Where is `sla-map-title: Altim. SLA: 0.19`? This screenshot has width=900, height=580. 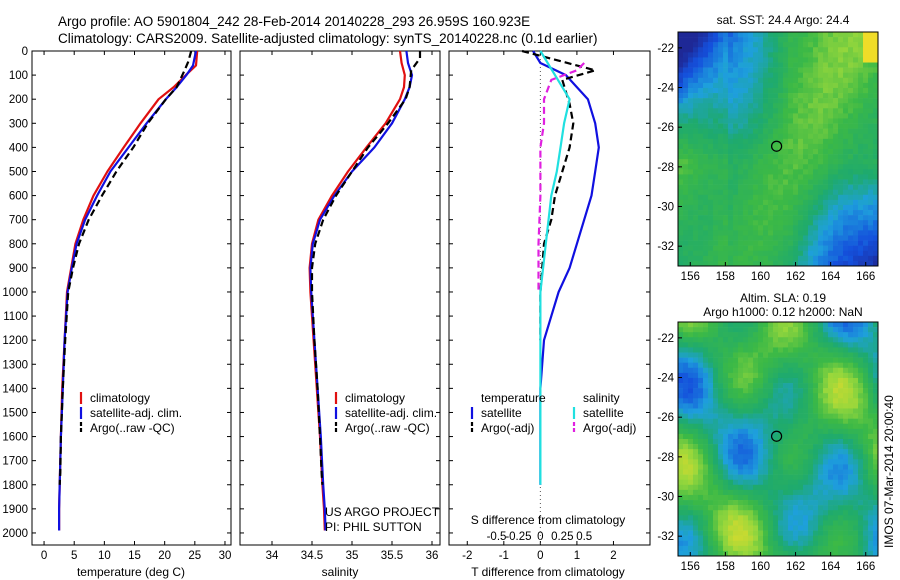 sla-map-title: Altim. SLA: 0.19 is located at coordinates (783, 298).